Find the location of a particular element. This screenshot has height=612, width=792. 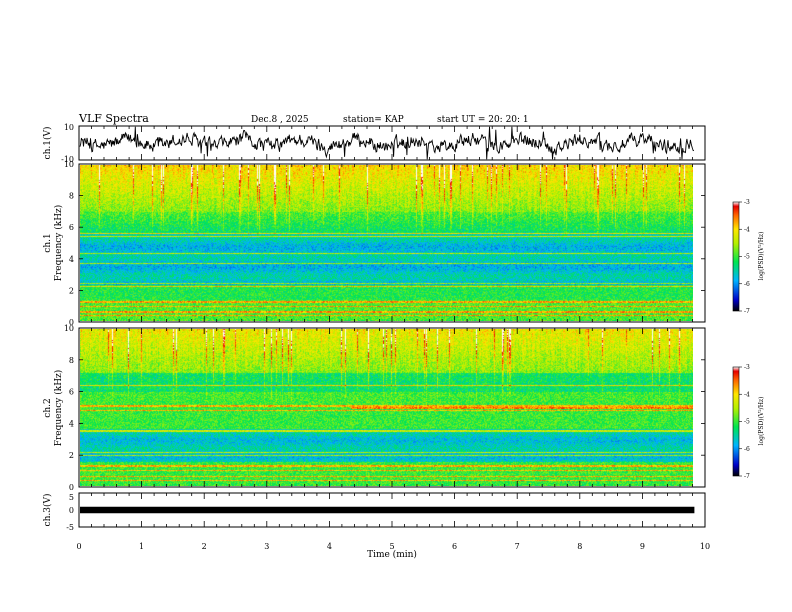

time-tick-label-6: 6 is located at coordinates (454, 546).